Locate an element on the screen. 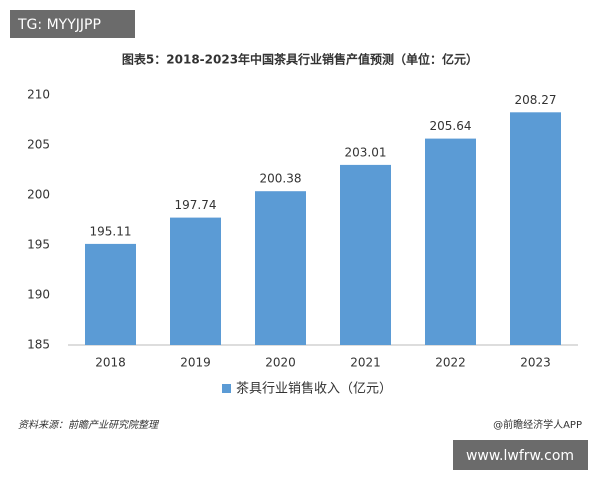  value-label: 205.64 is located at coordinates (451, 126).